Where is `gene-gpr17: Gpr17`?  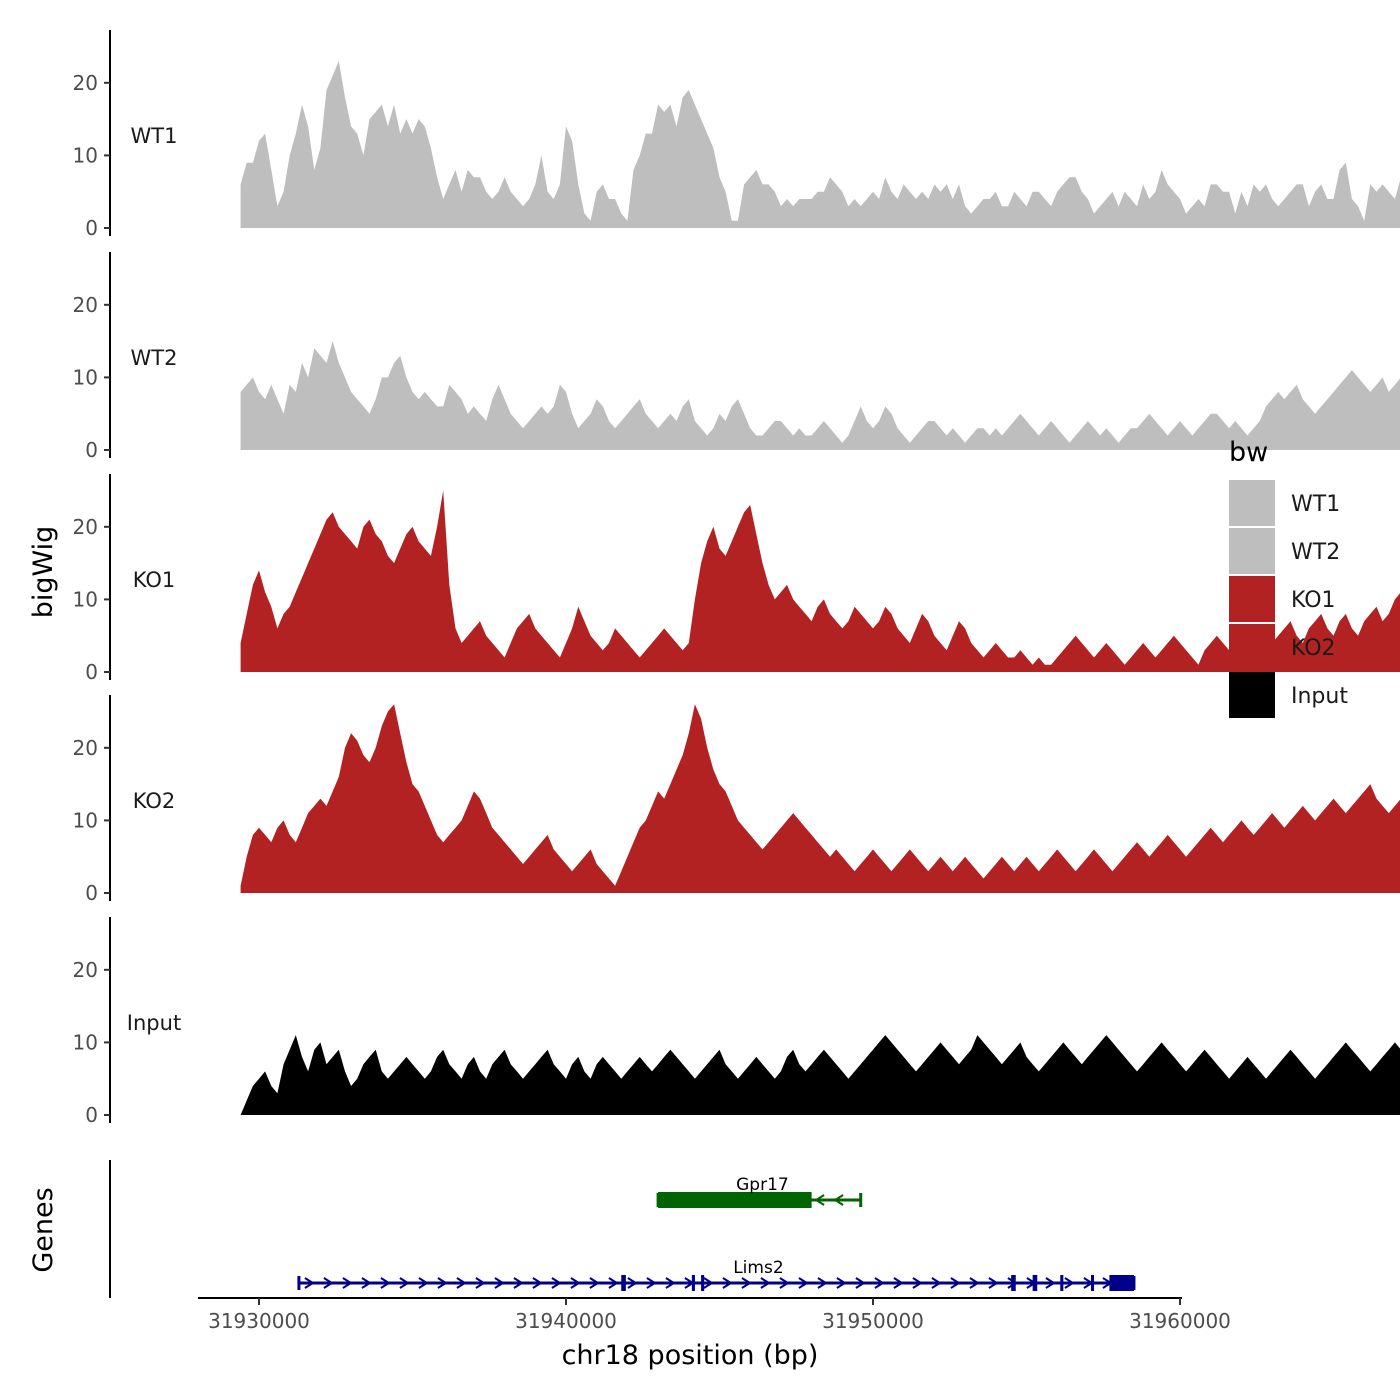 gene-gpr17: Gpr17 is located at coordinates (759, 1191).